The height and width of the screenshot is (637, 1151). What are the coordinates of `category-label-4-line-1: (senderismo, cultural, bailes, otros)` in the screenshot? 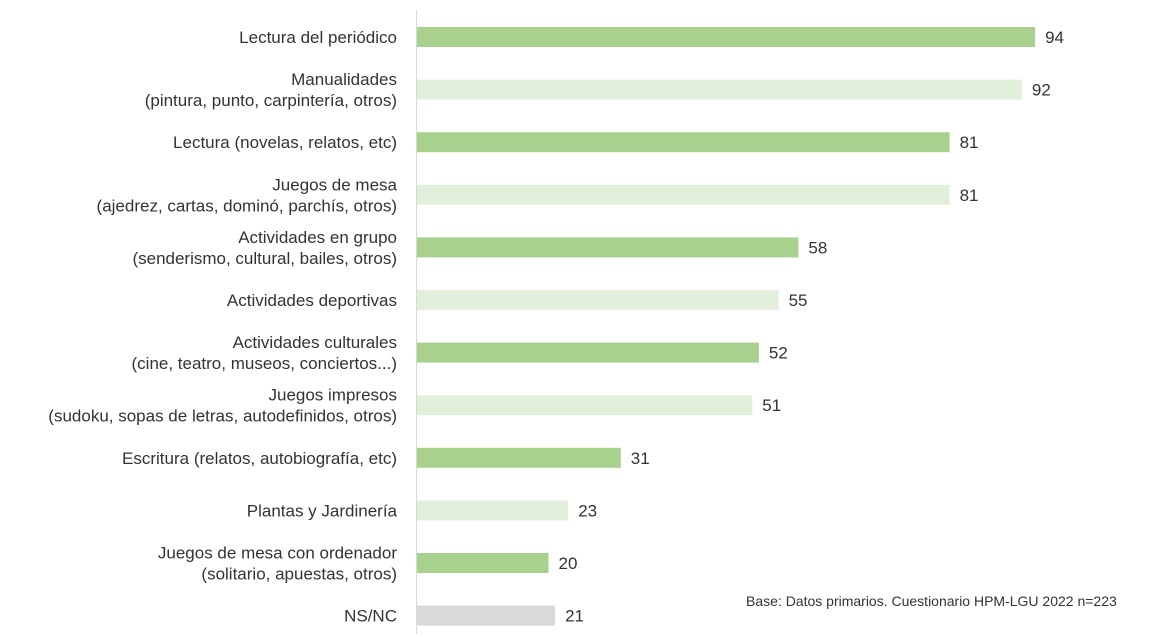 It's located at (264, 258).